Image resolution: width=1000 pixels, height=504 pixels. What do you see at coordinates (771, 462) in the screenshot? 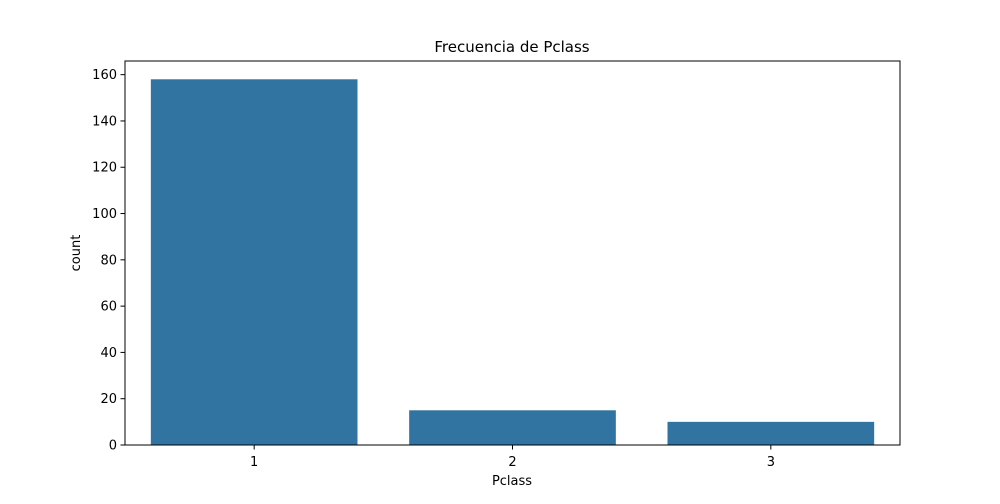
I see `x-tick-label: 3` at bounding box center [771, 462].